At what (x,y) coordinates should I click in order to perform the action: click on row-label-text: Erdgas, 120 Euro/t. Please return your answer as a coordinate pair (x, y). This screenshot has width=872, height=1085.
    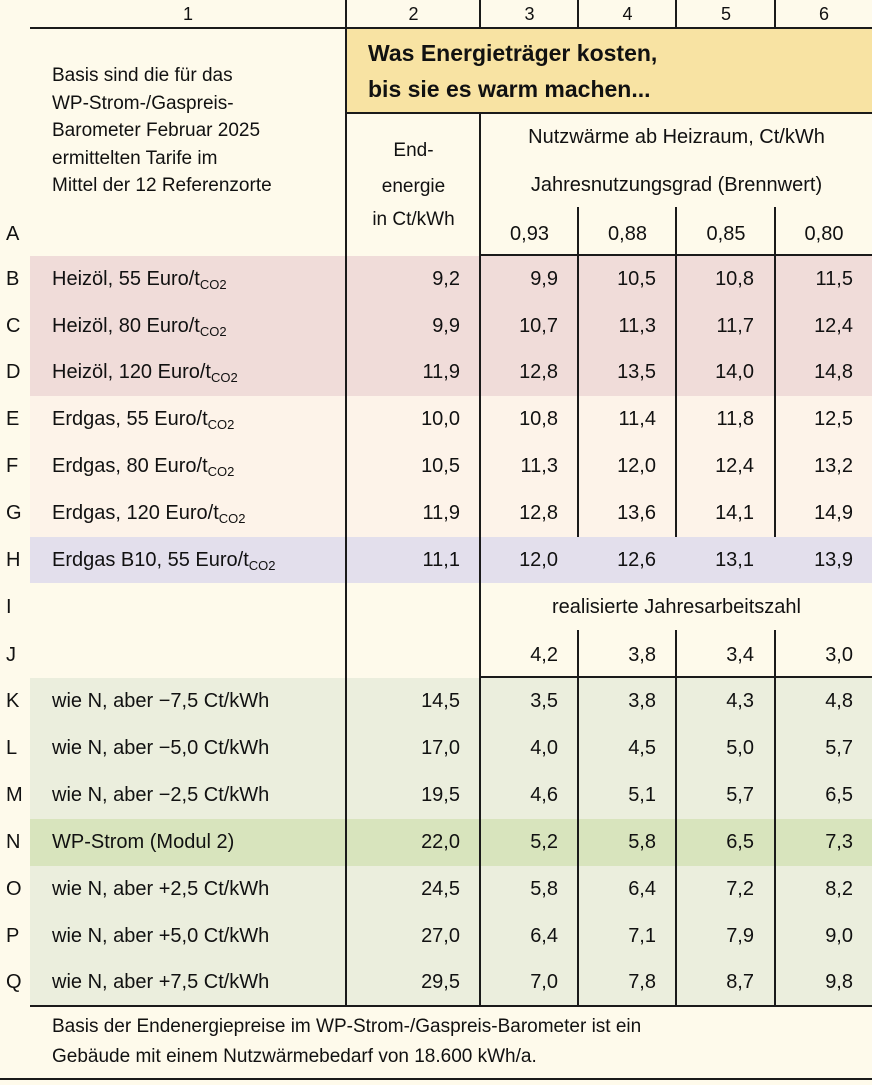
    Looking at the image, I should click on (135, 513).